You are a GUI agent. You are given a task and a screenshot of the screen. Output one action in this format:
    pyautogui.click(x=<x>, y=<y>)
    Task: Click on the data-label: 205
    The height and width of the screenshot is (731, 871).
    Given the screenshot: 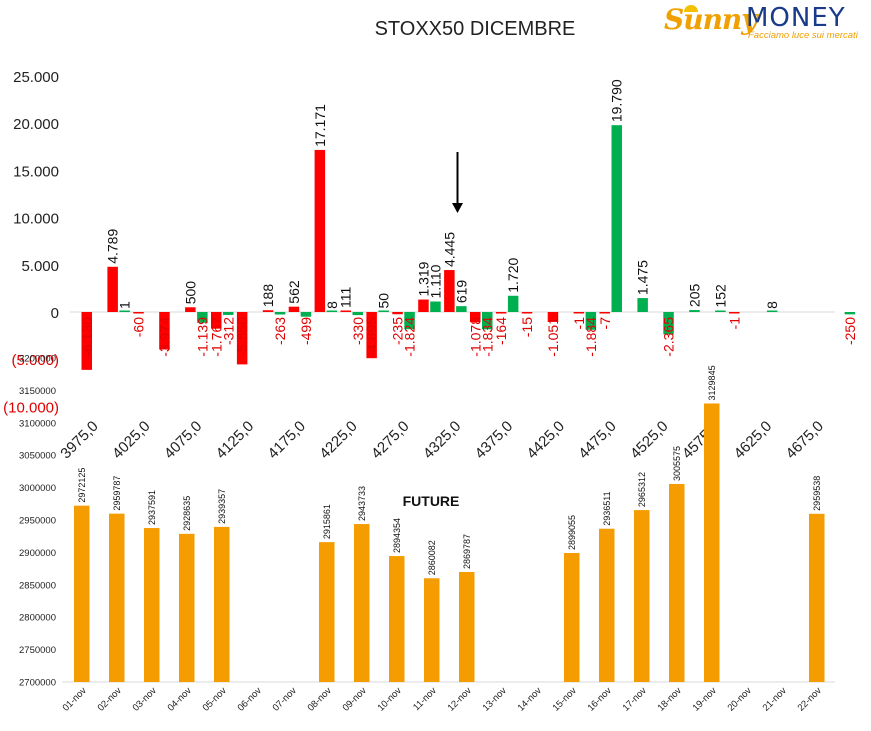 What is the action you would take?
    pyautogui.click(x=694, y=295)
    